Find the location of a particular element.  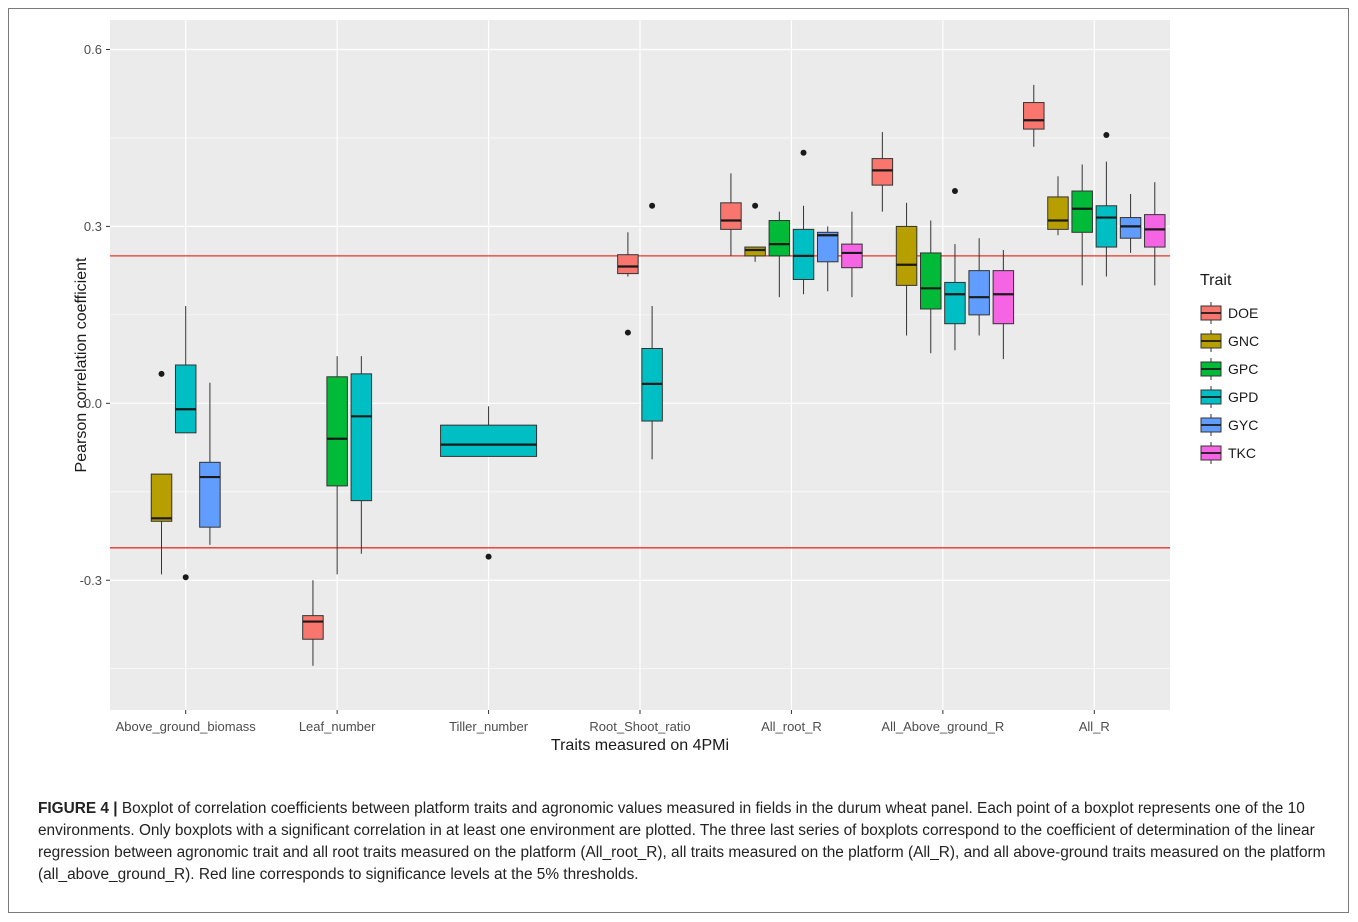

box-All_R-GNC is located at coordinates (1058, 206).